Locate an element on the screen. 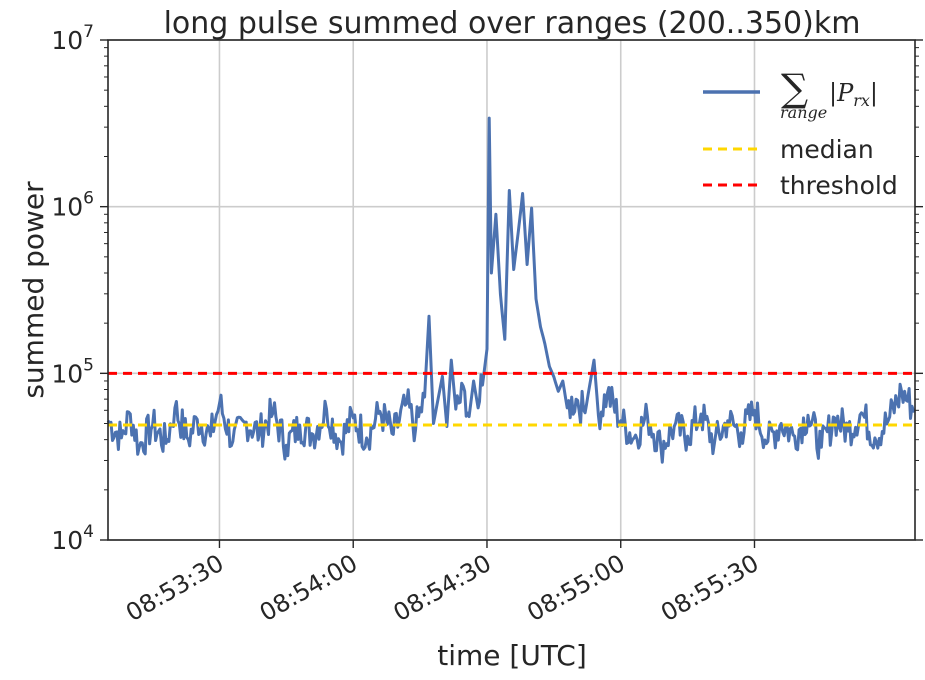  legend-median-label: median is located at coordinates (827, 149).